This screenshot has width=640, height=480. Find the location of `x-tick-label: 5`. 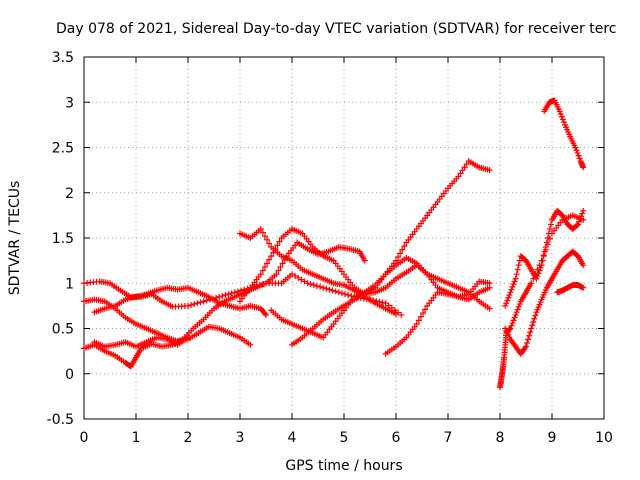

x-tick-label: 5 is located at coordinates (344, 438).